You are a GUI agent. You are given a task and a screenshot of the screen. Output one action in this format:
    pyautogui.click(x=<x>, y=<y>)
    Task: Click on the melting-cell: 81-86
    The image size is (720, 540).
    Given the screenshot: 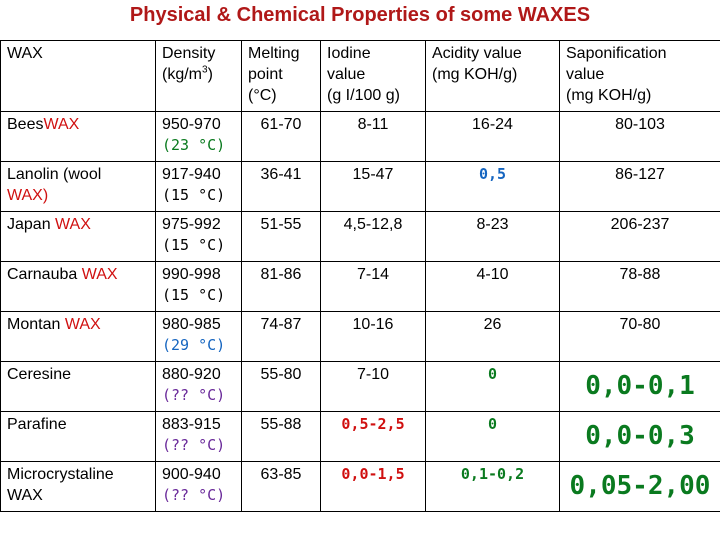 What is the action you would take?
    pyautogui.click(x=281, y=286)
    